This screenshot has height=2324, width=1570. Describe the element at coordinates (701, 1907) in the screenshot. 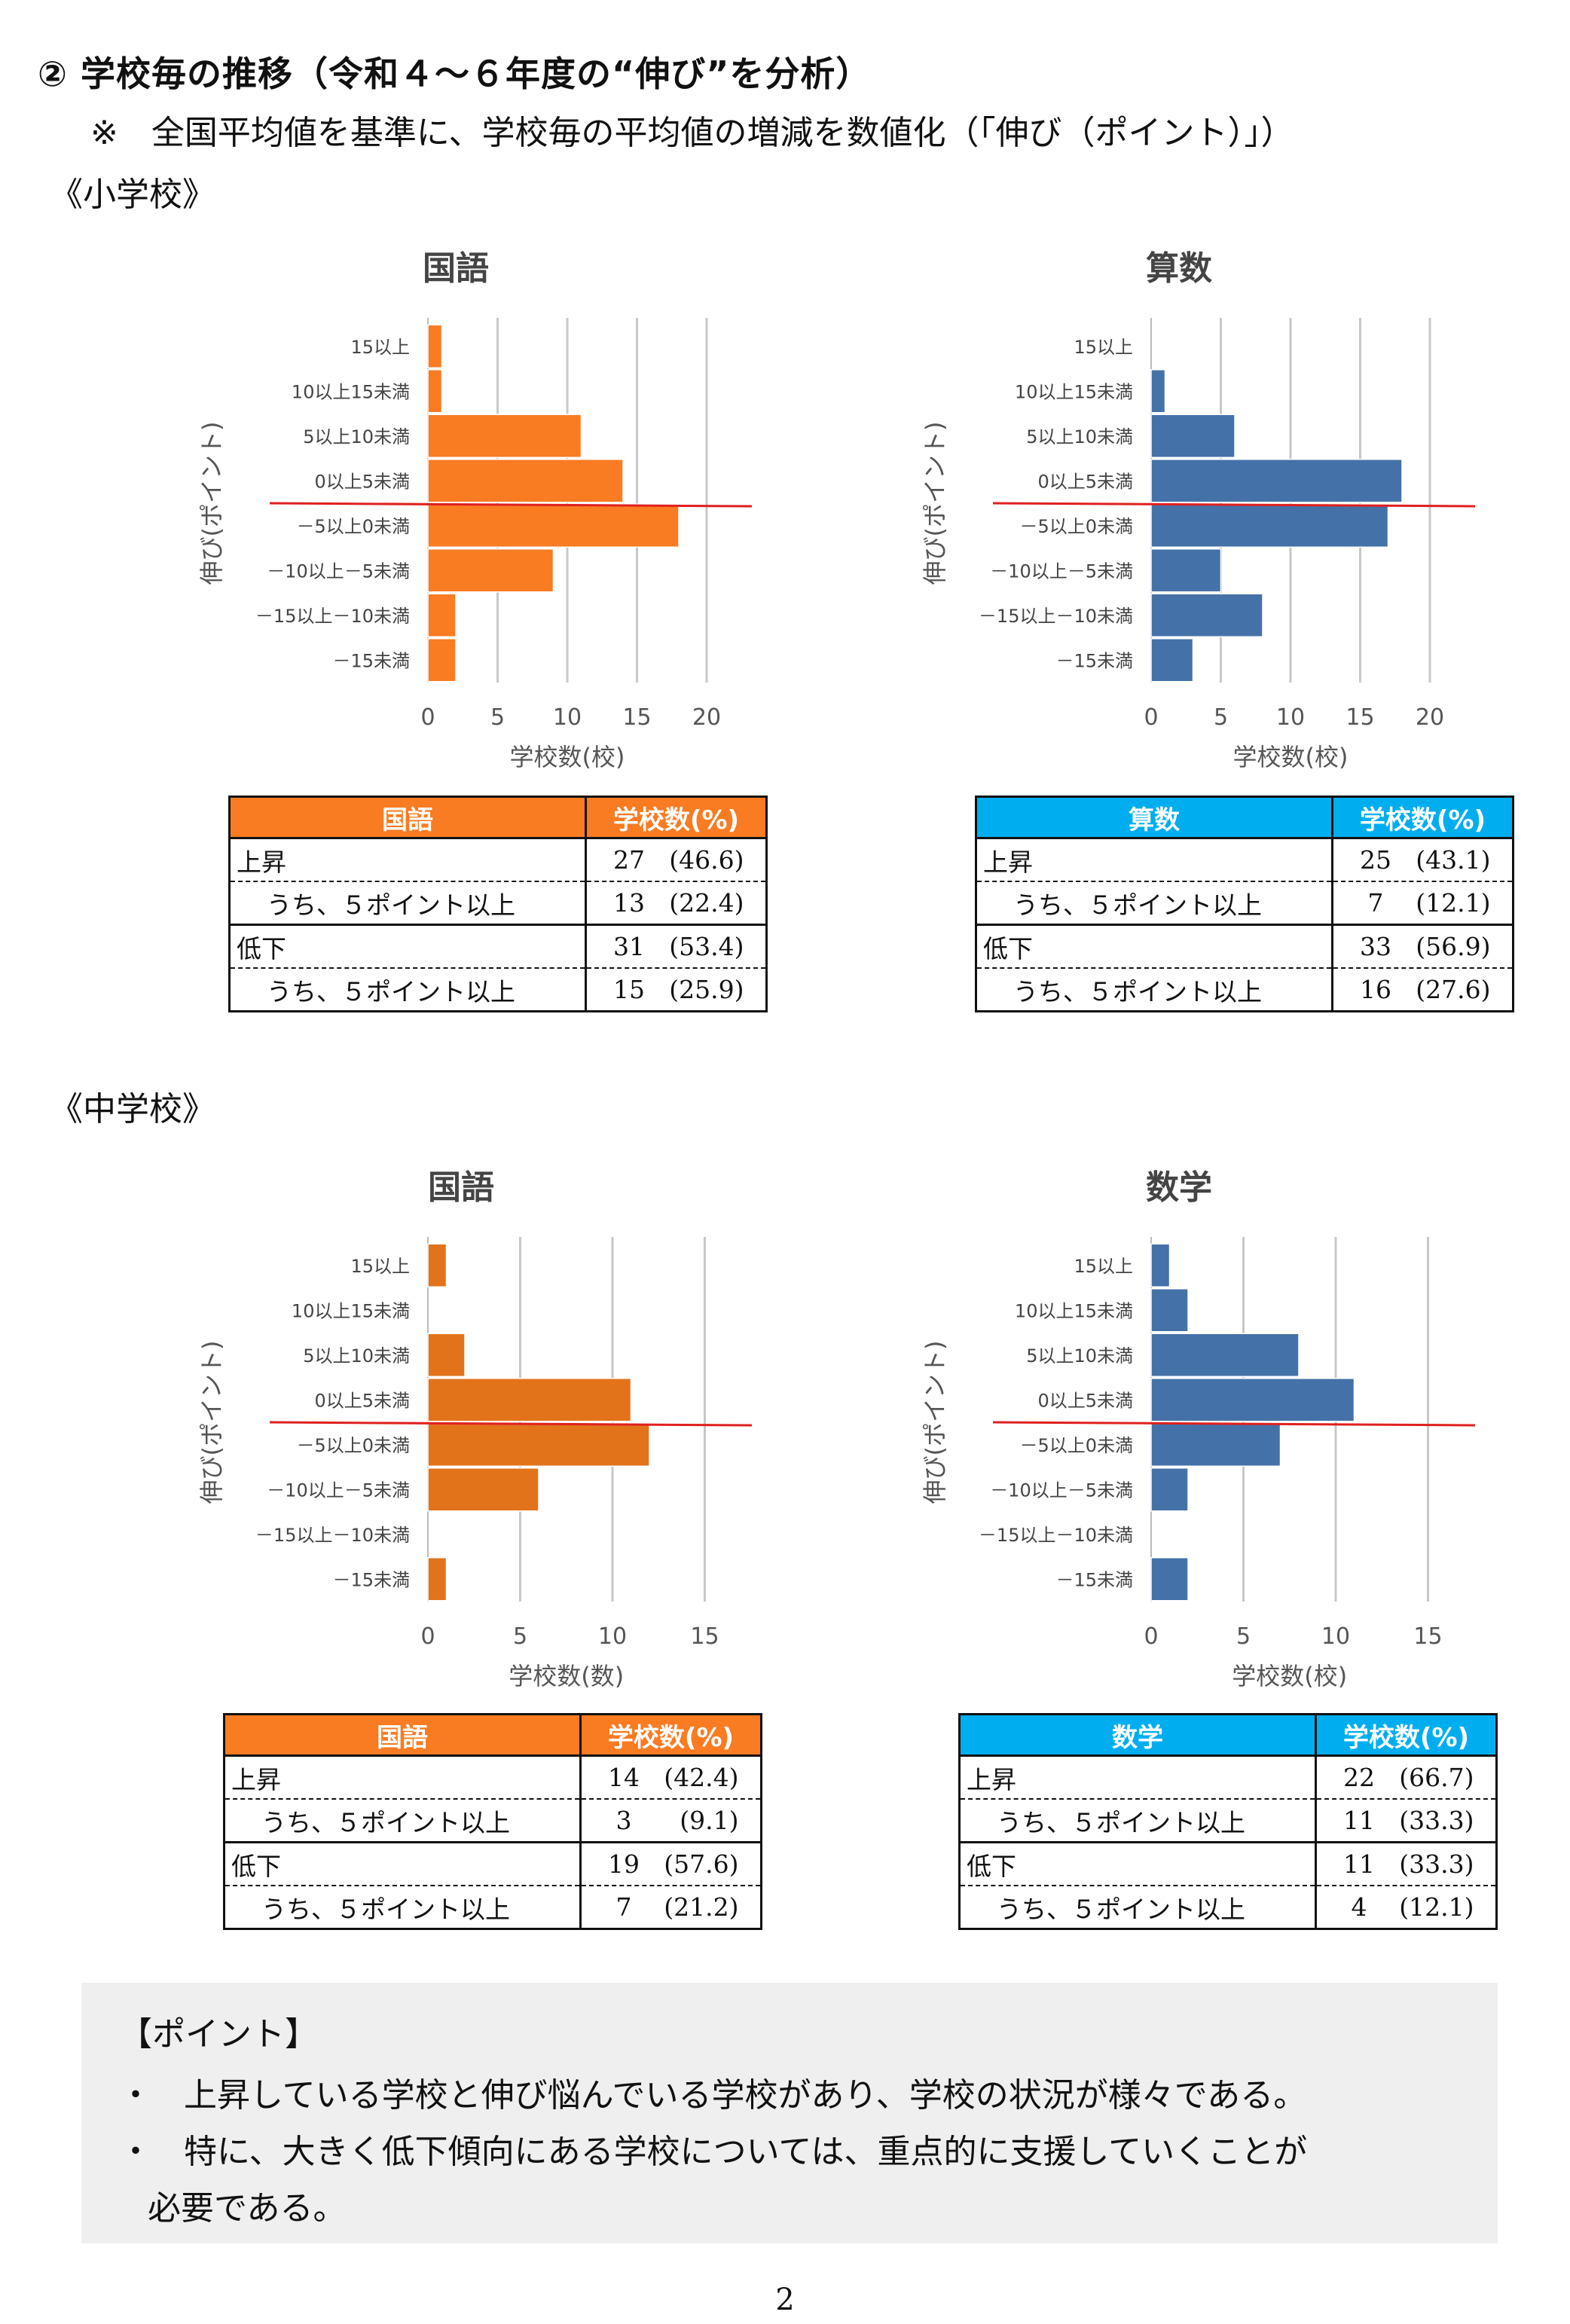

I see `row-percent: (21.2)` at that location.